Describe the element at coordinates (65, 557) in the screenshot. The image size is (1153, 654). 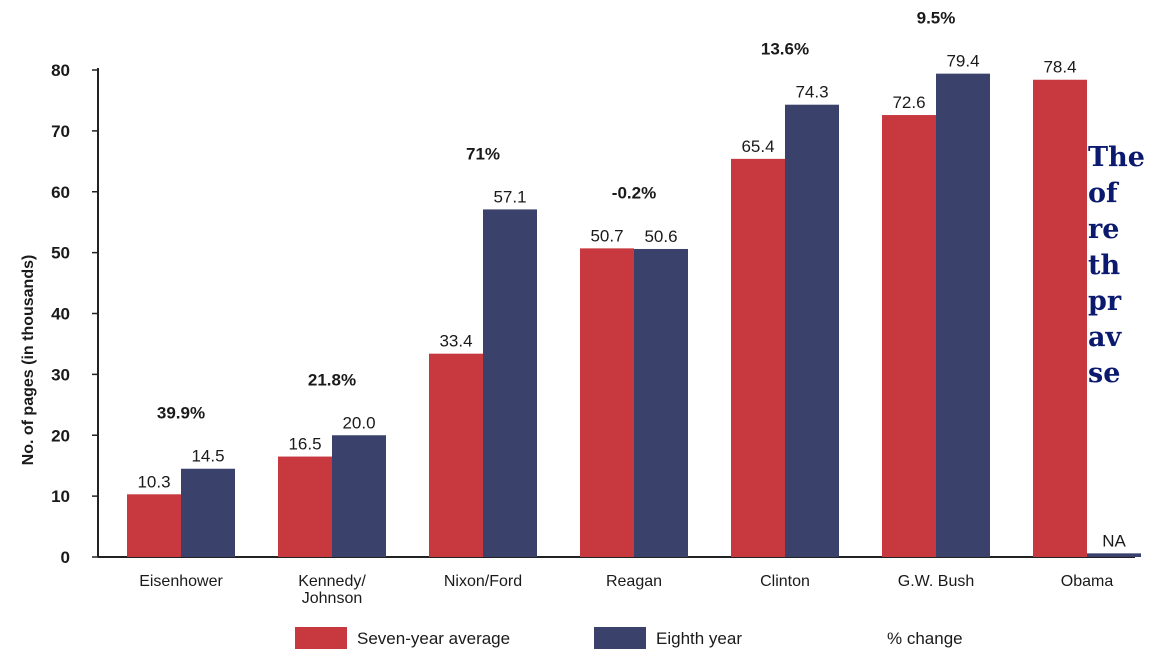
I see `y-tick-label: 0` at that location.